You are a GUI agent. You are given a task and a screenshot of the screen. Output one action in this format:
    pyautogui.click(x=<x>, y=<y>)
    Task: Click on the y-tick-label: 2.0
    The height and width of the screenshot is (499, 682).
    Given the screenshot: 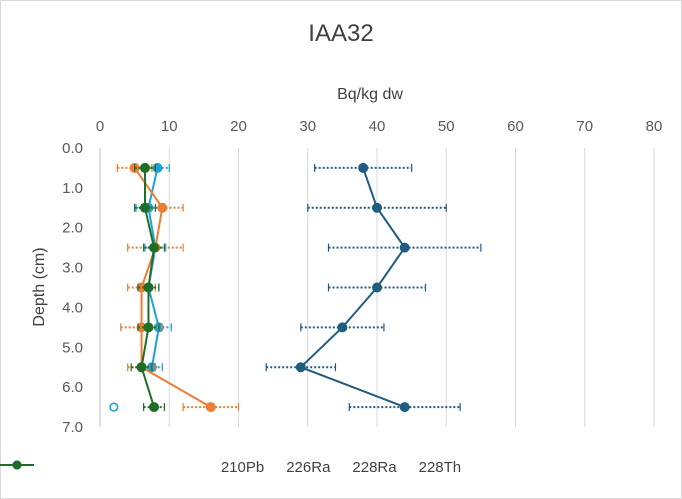 What is the action you would take?
    pyautogui.click(x=72, y=228)
    